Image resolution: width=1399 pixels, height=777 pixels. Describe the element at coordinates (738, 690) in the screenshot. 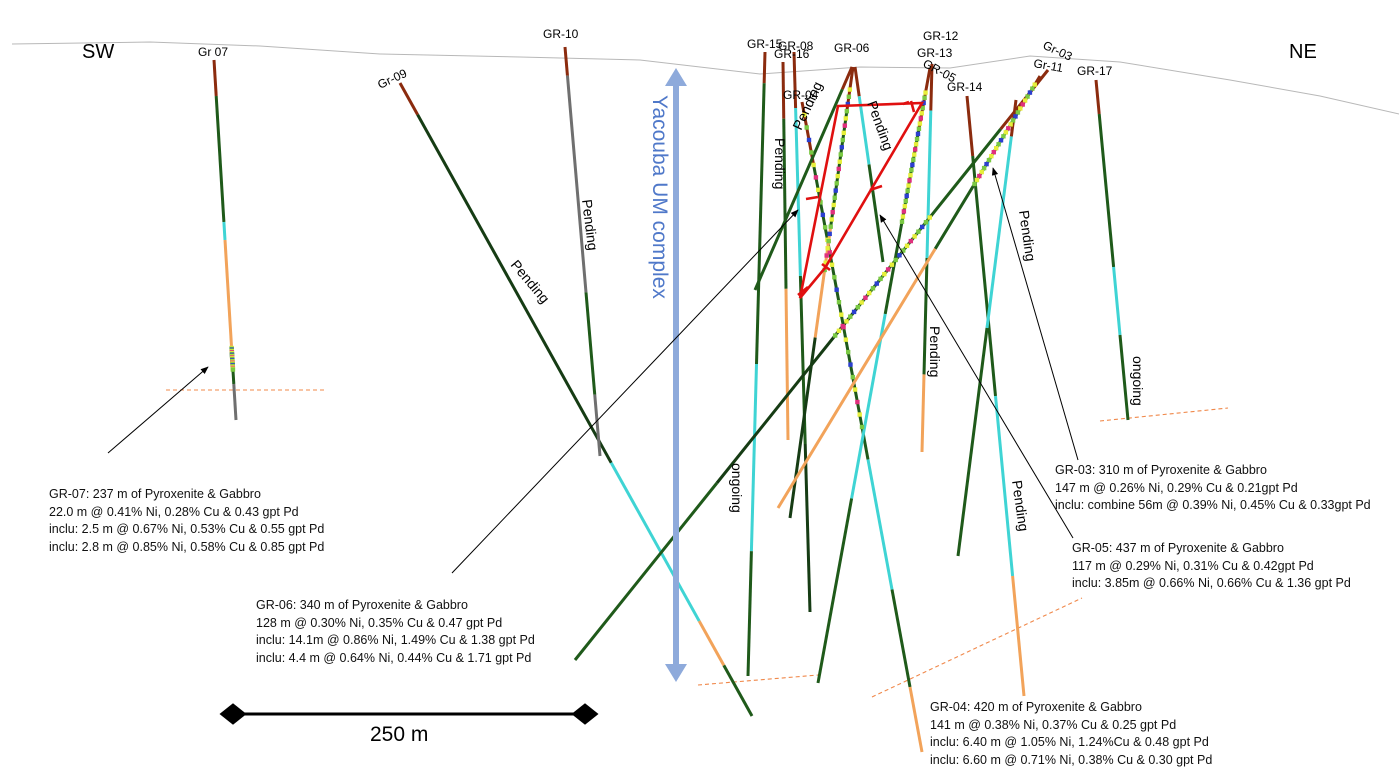

I see `trace-gr09` at that location.